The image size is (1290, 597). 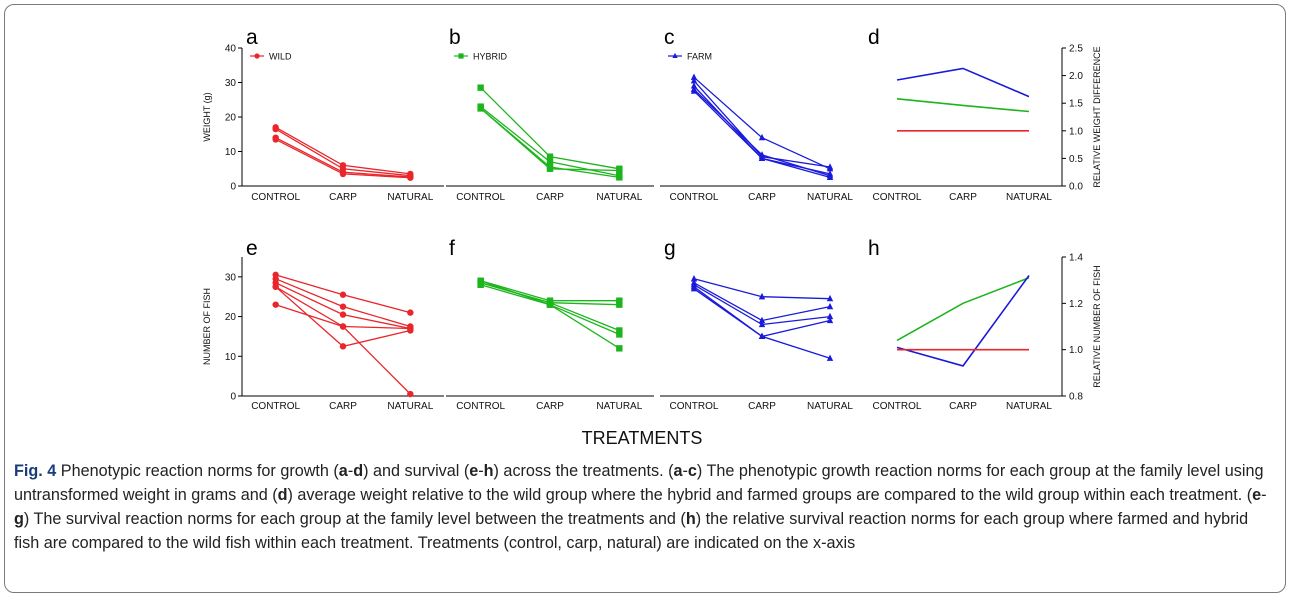 I want to click on y-tick-label: 1.5, so click(x=1076, y=104).